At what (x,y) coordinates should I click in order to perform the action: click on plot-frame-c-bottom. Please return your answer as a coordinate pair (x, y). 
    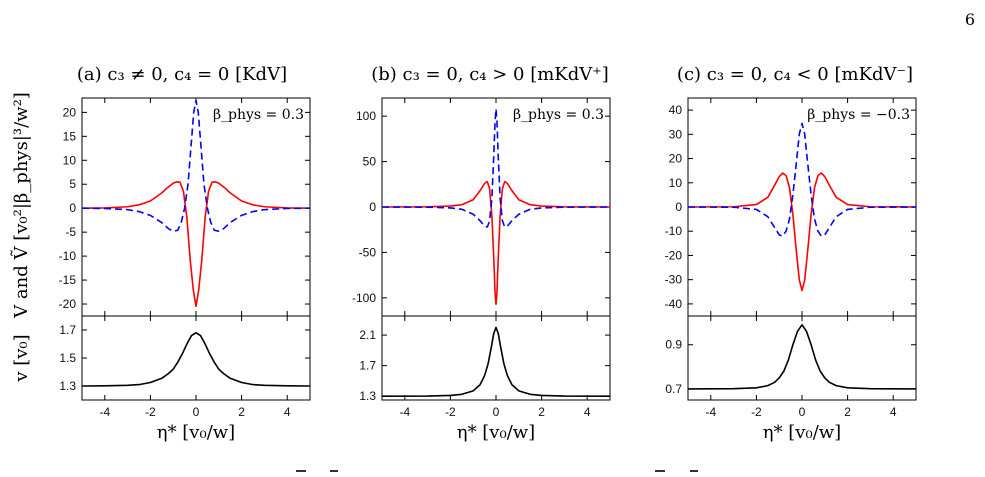
    Looking at the image, I should click on (802, 358).